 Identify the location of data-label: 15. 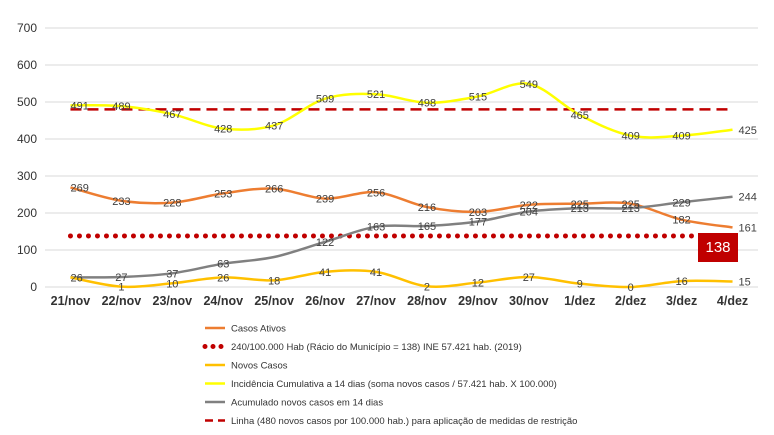
(745, 282).